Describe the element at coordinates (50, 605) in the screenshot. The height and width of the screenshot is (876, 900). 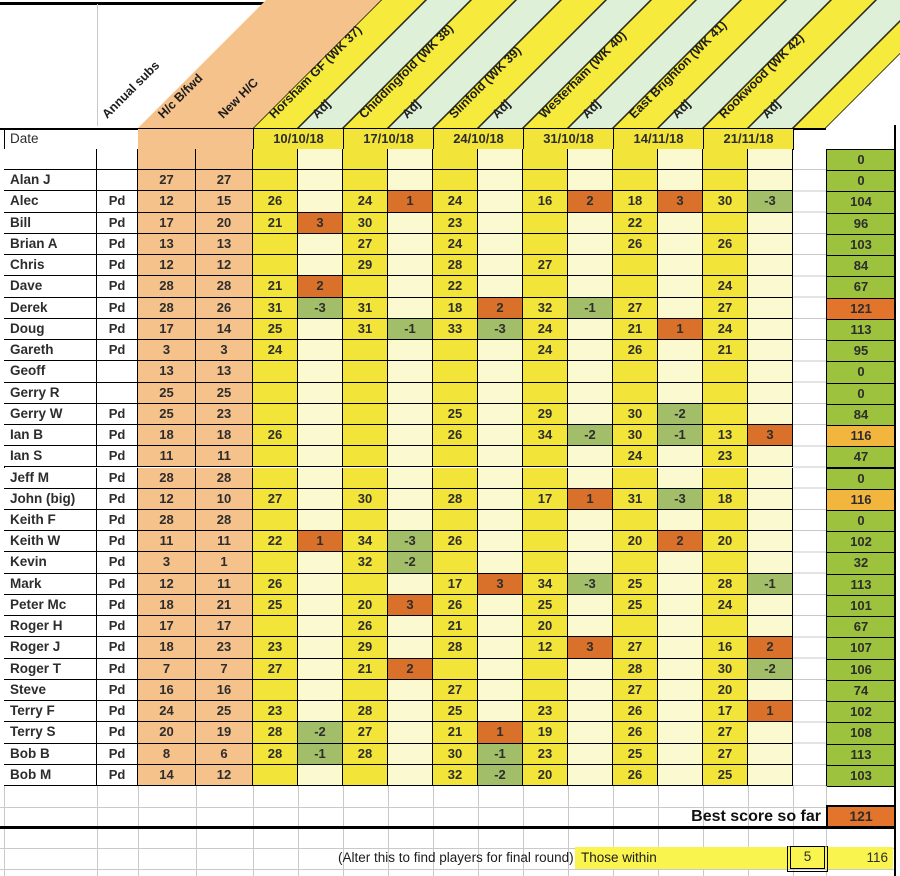
I see `player-name-cell: Peter Mc` at that location.